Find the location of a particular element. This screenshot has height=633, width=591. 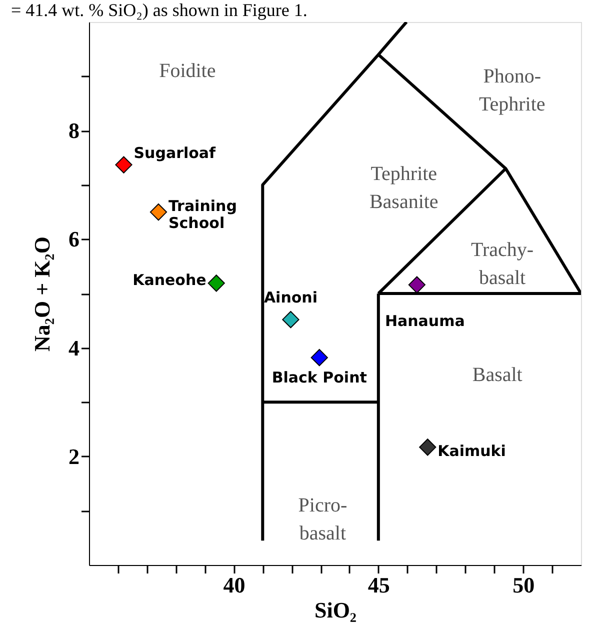

x-tick-label: 40 is located at coordinates (234, 585).